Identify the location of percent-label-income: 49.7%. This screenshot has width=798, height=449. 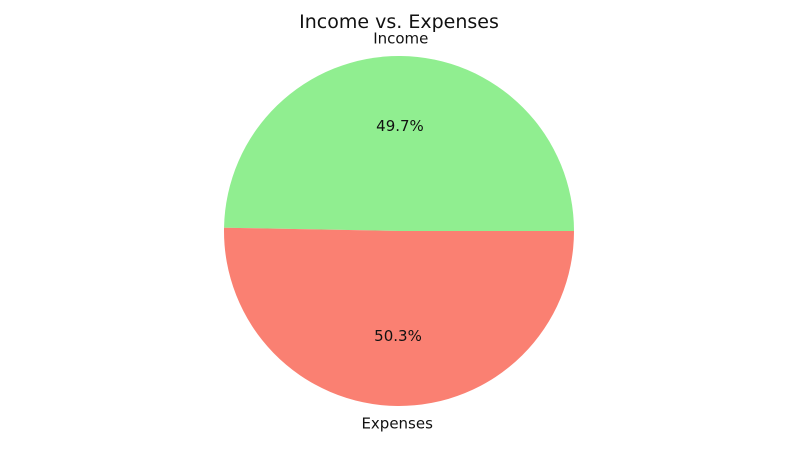
(400, 126).